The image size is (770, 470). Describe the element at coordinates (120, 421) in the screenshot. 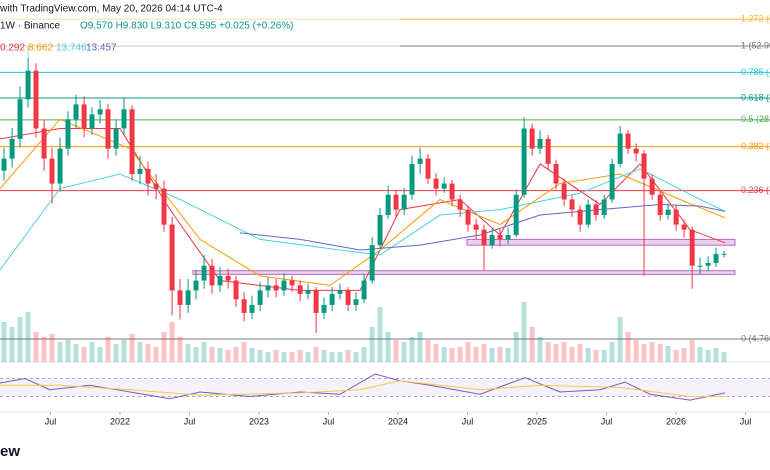

I see `x-tick-label: 2022` at that location.